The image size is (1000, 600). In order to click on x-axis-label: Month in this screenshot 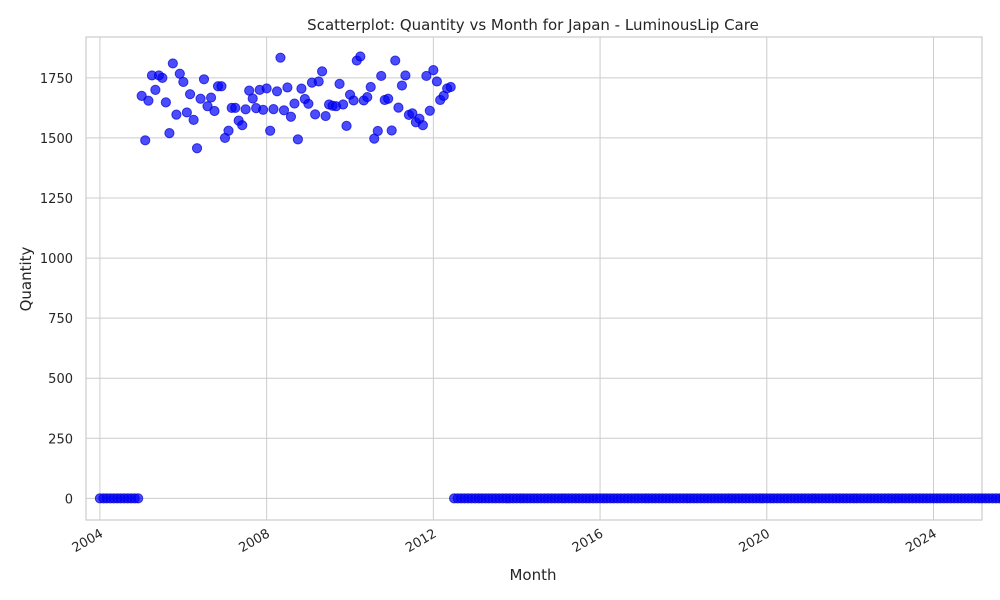, I will do `click(532, 575)`.